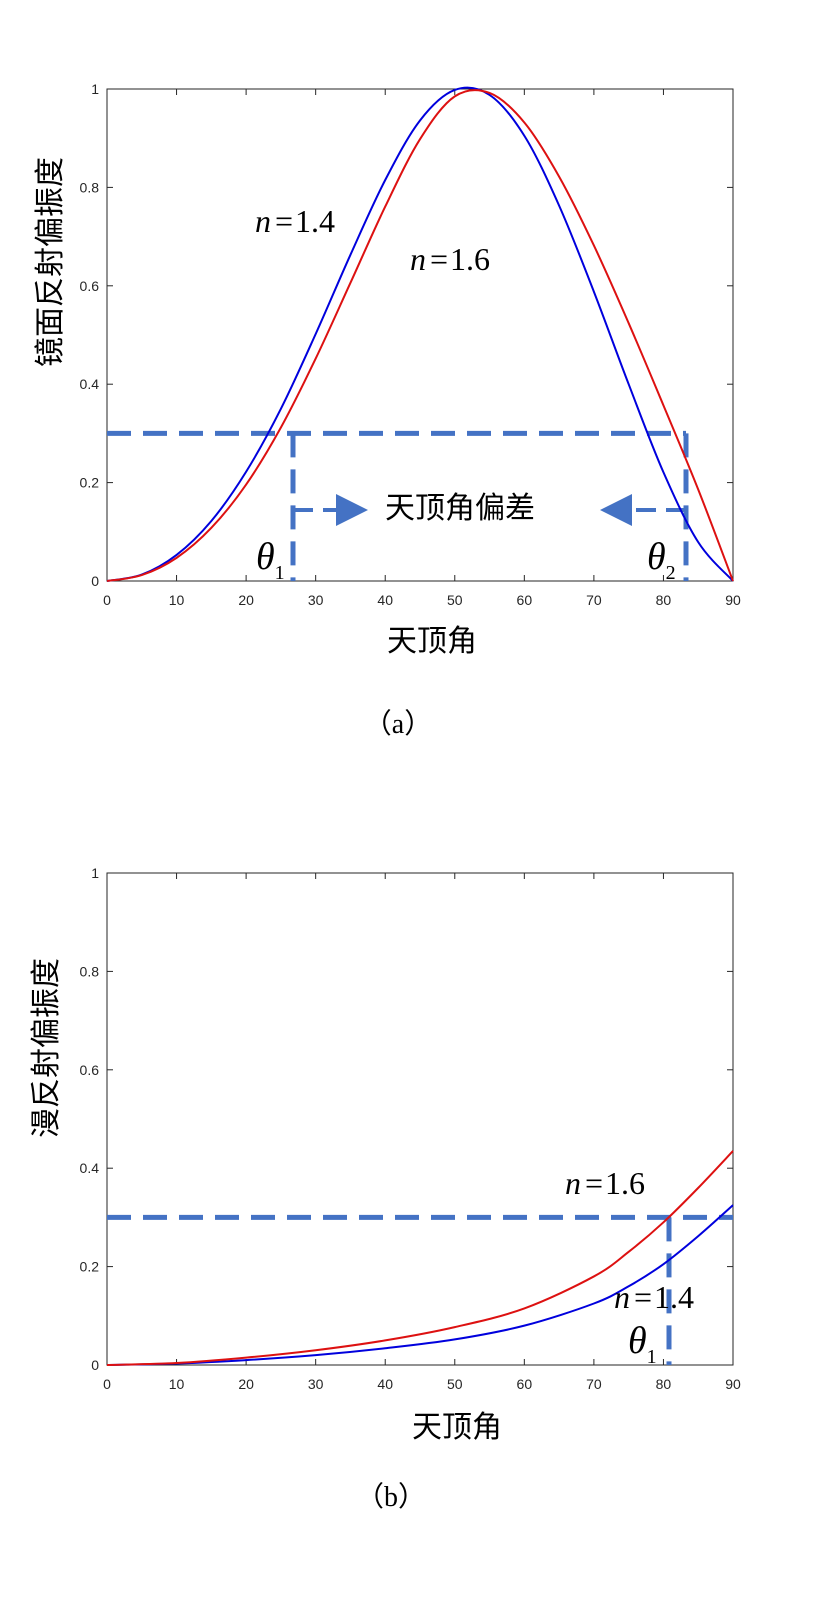 The image size is (827, 1600). Describe the element at coordinates (643, 1297) in the screenshot. I see `chart-b-label-n14-eq: =` at that location.